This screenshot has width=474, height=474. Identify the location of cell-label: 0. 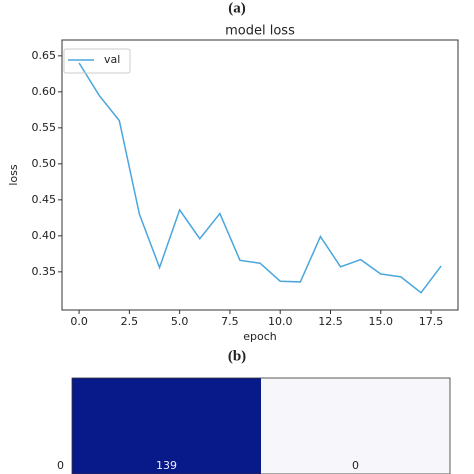
(355, 465).